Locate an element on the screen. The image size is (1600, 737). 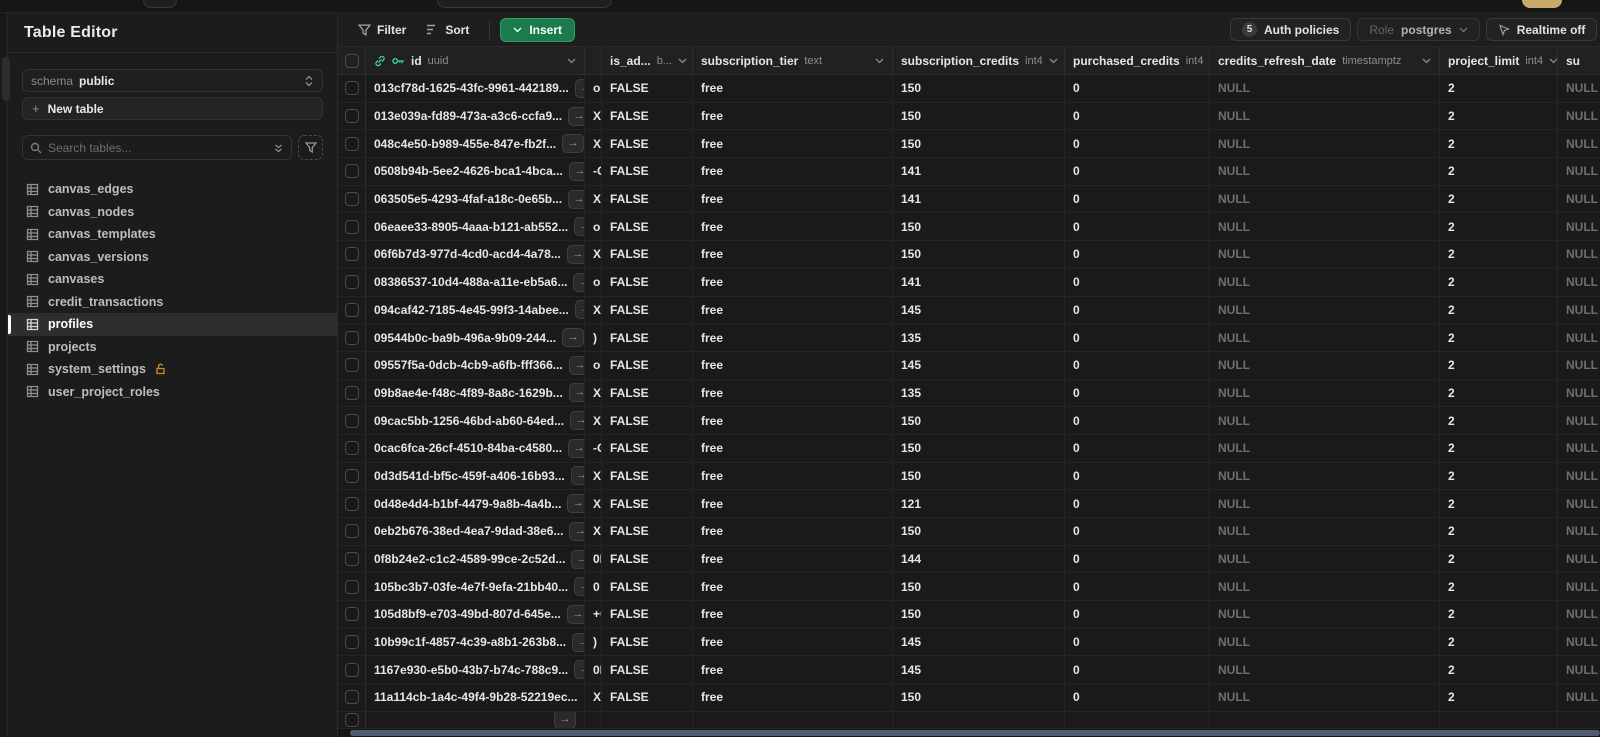
horizontal-scrollbar is located at coordinates (969, 732).